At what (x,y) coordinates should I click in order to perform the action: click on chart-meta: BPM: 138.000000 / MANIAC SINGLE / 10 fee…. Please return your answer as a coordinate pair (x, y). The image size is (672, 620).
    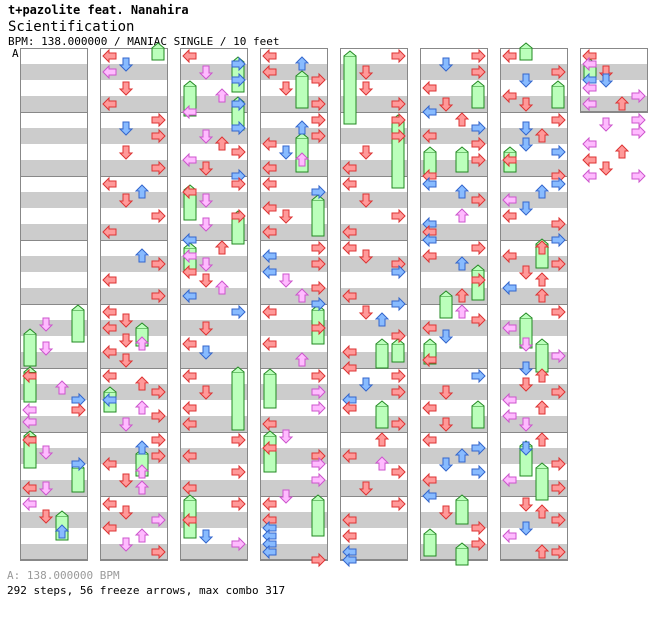
    Looking at the image, I should click on (144, 41).